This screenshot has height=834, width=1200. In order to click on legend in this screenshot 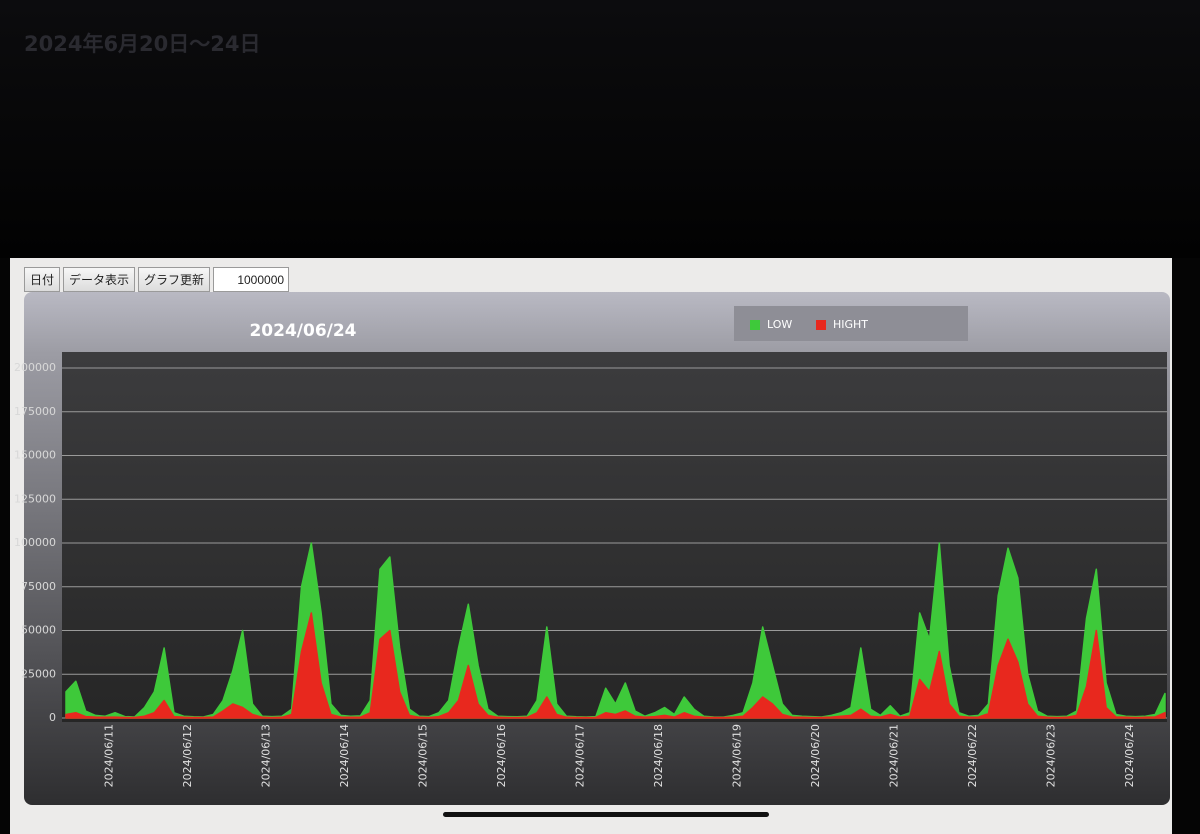, I will do `click(851, 323)`.